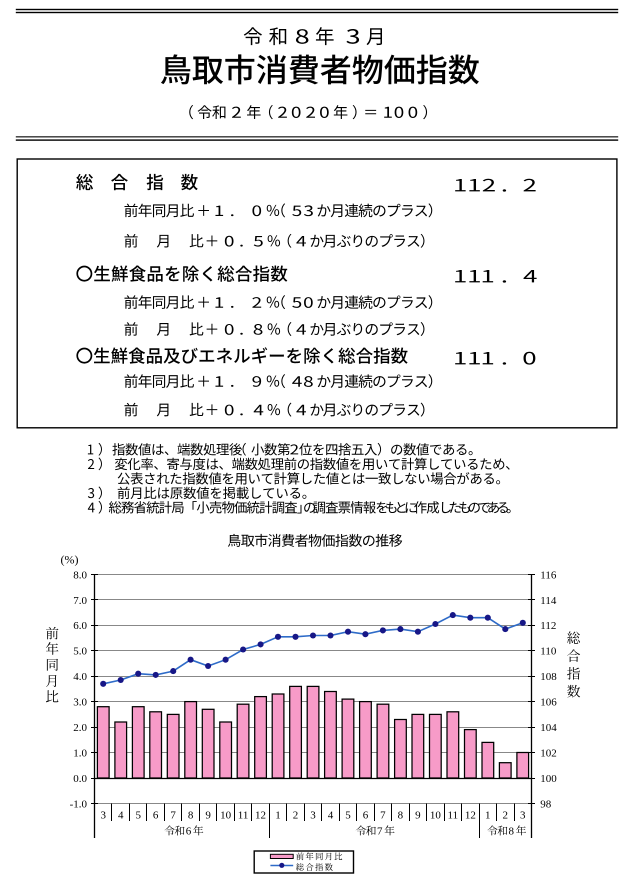  Describe the element at coordinates (80, 575) in the screenshot. I see `svg-text: 8.0` at that location.